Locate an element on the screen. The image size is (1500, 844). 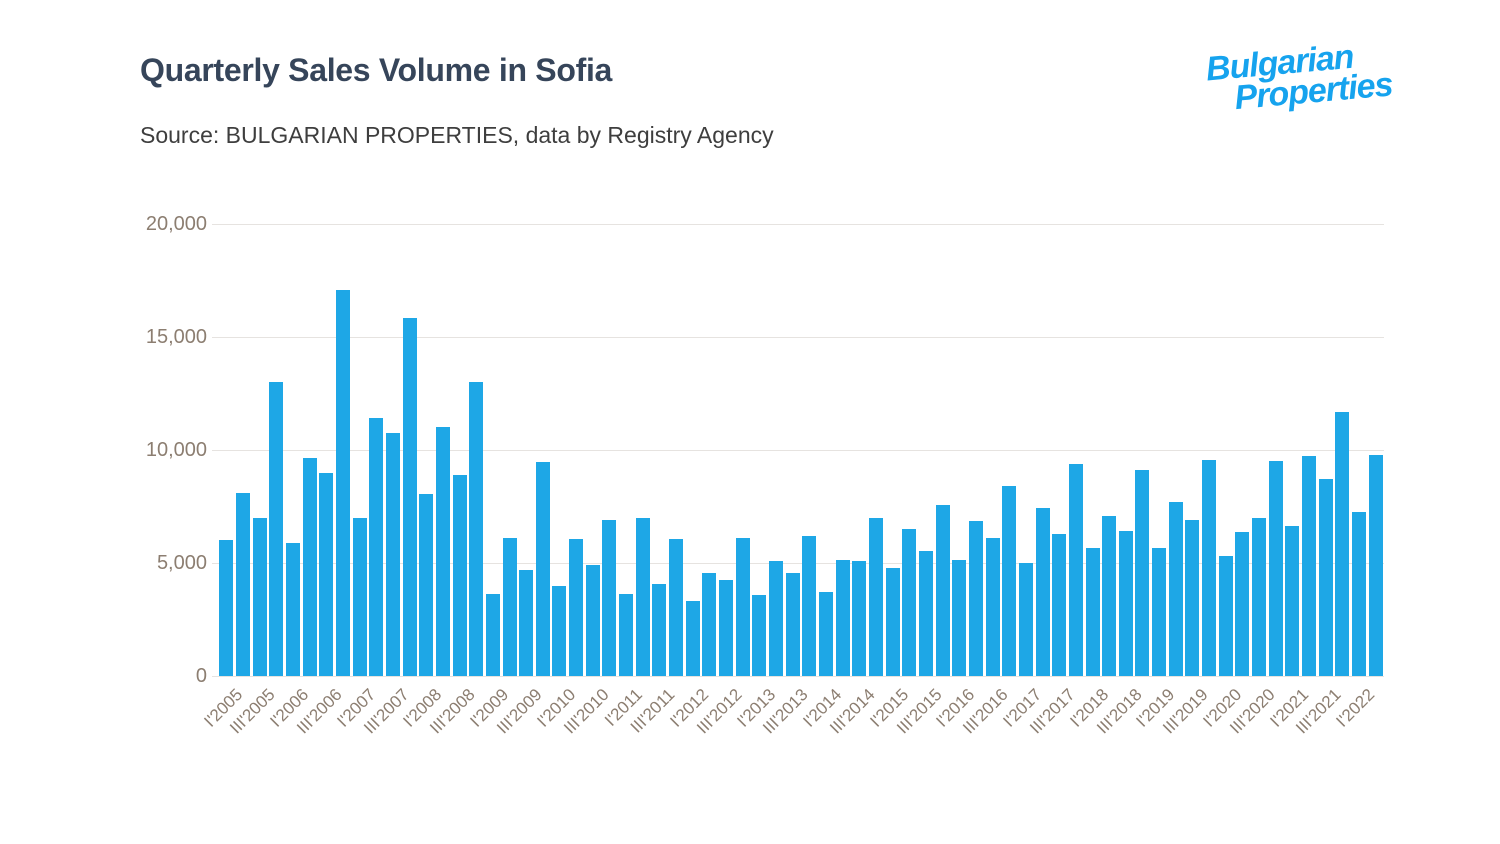
y-tick-label: 15,000 is located at coordinates (176, 337).